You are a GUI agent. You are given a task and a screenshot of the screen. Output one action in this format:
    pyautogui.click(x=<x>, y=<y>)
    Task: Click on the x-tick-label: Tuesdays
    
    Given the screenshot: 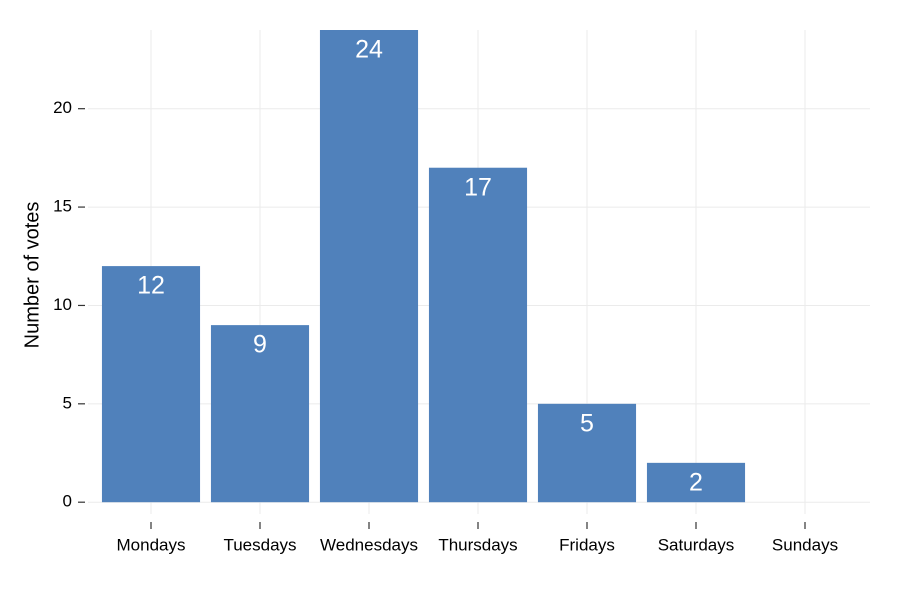 What is the action you would take?
    pyautogui.click(x=259, y=544)
    